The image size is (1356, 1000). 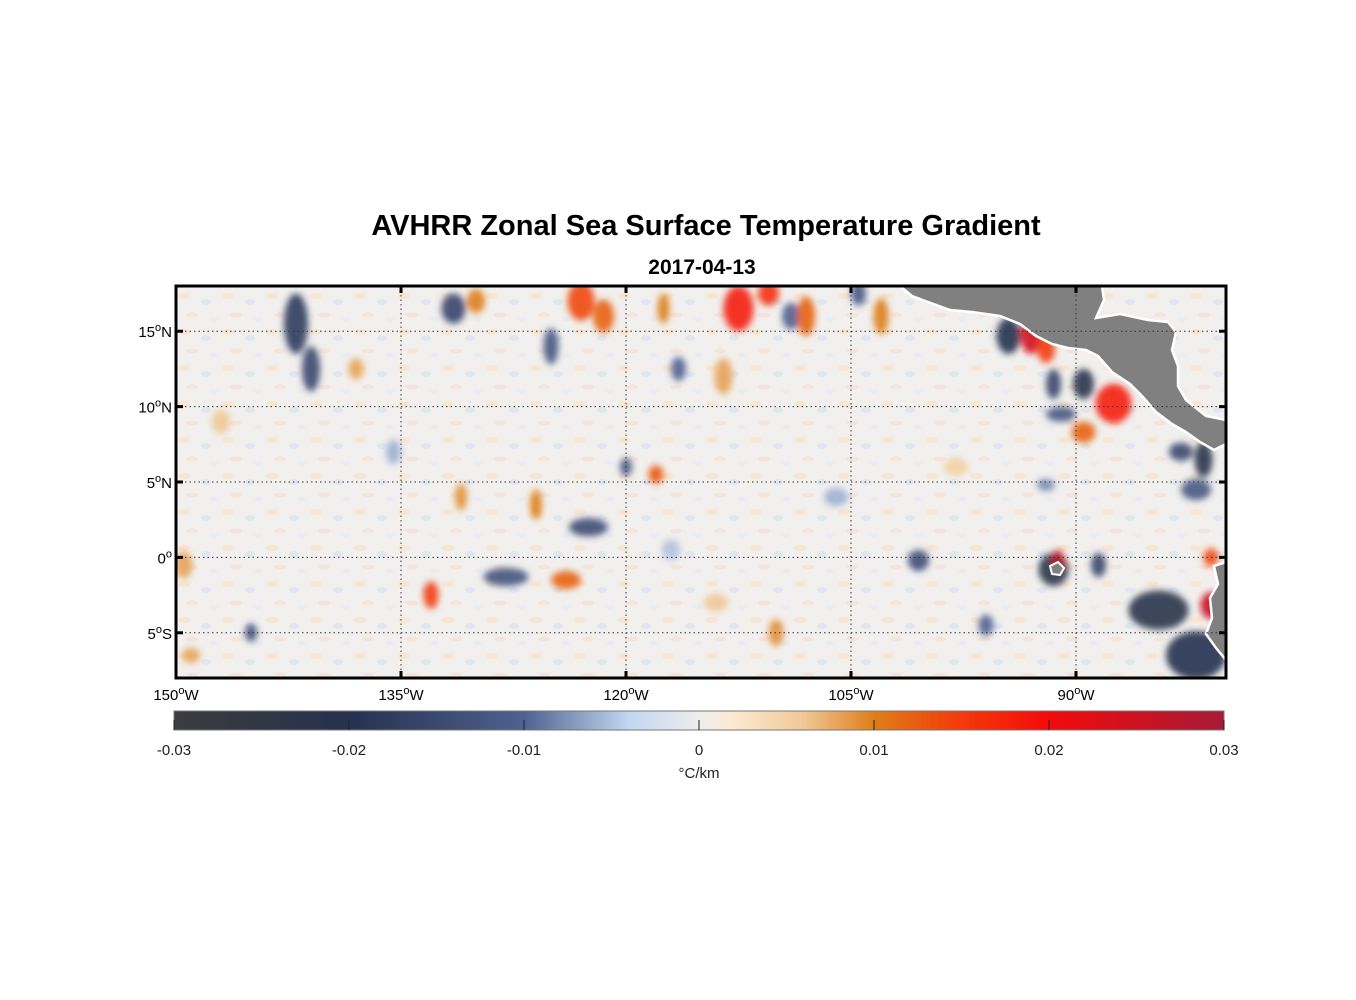 I want to click on land-galapagos, so click(x=1057, y=568).